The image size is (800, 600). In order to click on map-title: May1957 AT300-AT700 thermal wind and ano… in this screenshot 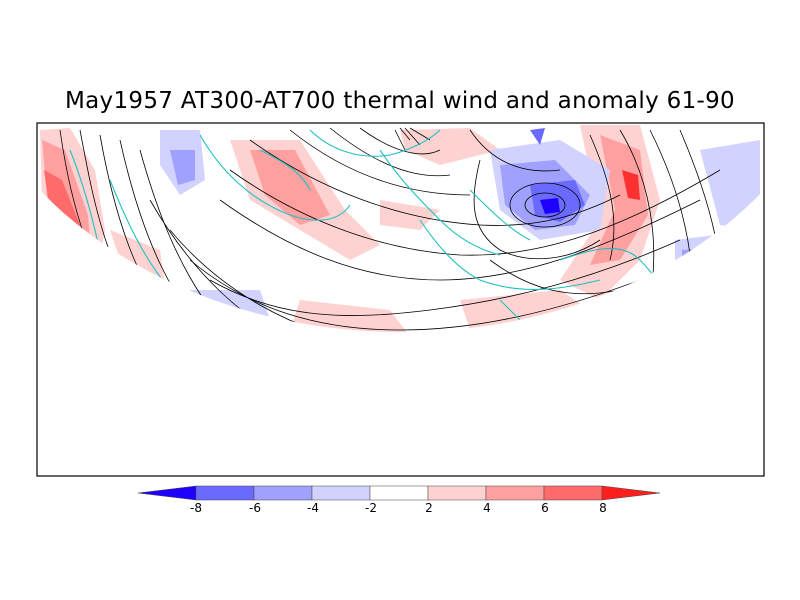, I will do `click(400, 101)`.